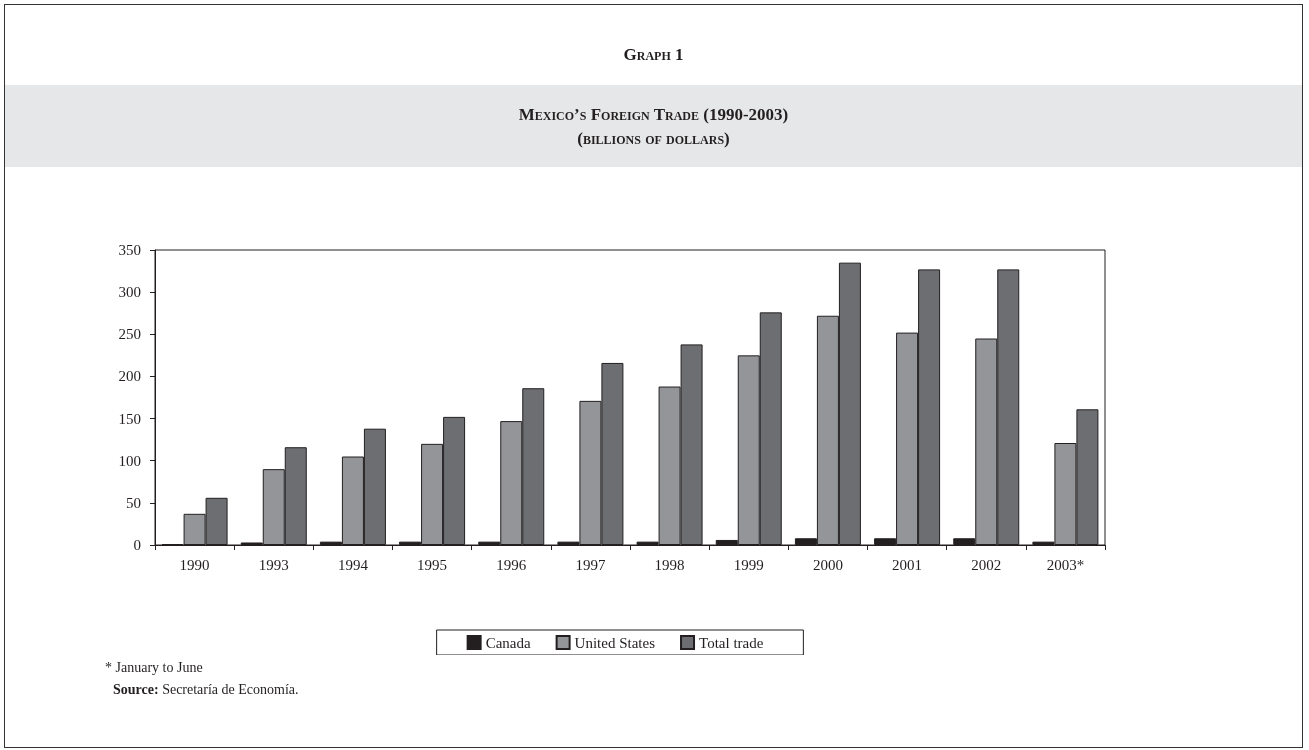  Describe the element at coordinates (205, 690) in the screenshot. I see `source-note: Source: Secretaría de Economía.` at that location.